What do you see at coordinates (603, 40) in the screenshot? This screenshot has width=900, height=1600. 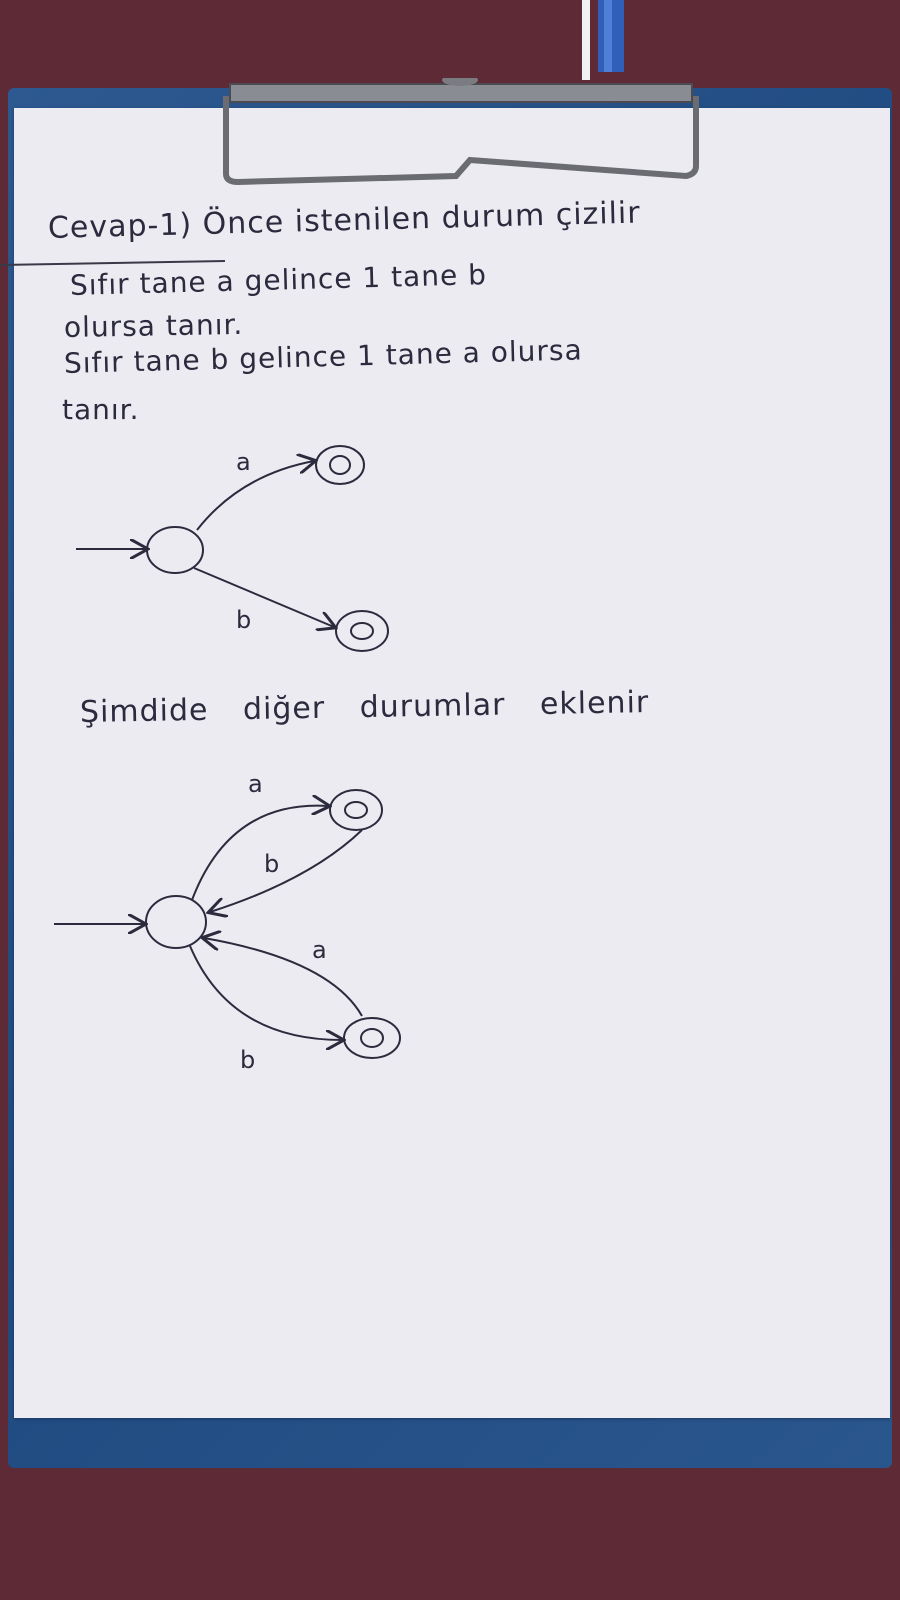 I see `pen-icon` at bounding box center [603, 40].